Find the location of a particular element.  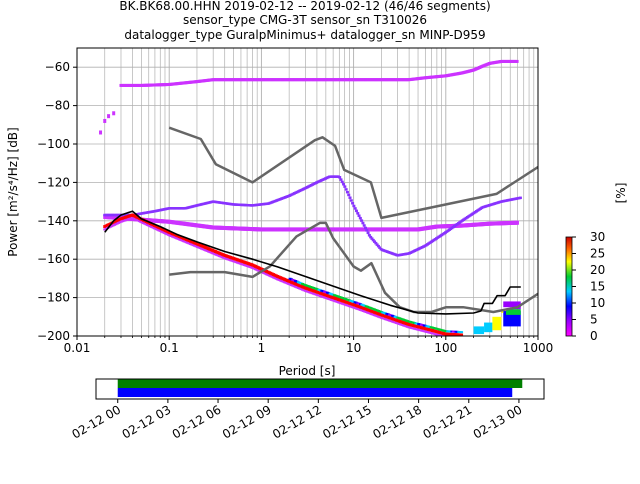

x-tick-label: 100 is located at coordinates (445, 348).